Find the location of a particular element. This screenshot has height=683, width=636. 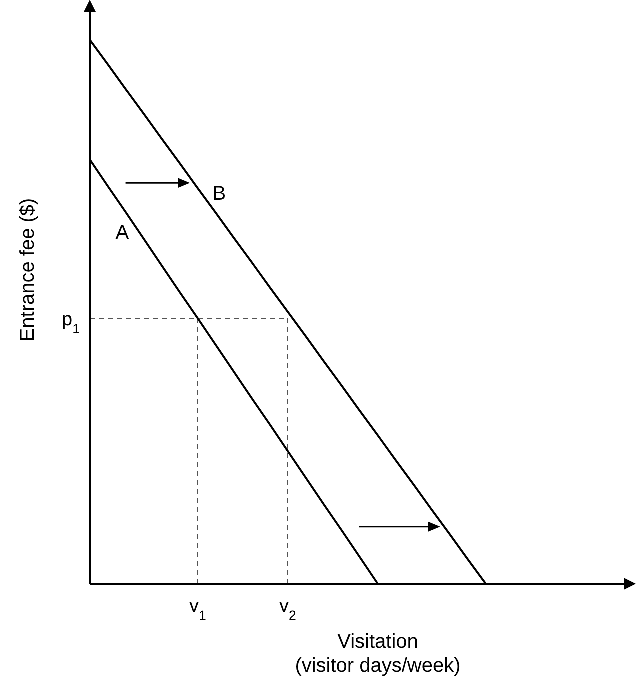

x-tick-label: v$_{2}$ is located at coordinates (288, 609).